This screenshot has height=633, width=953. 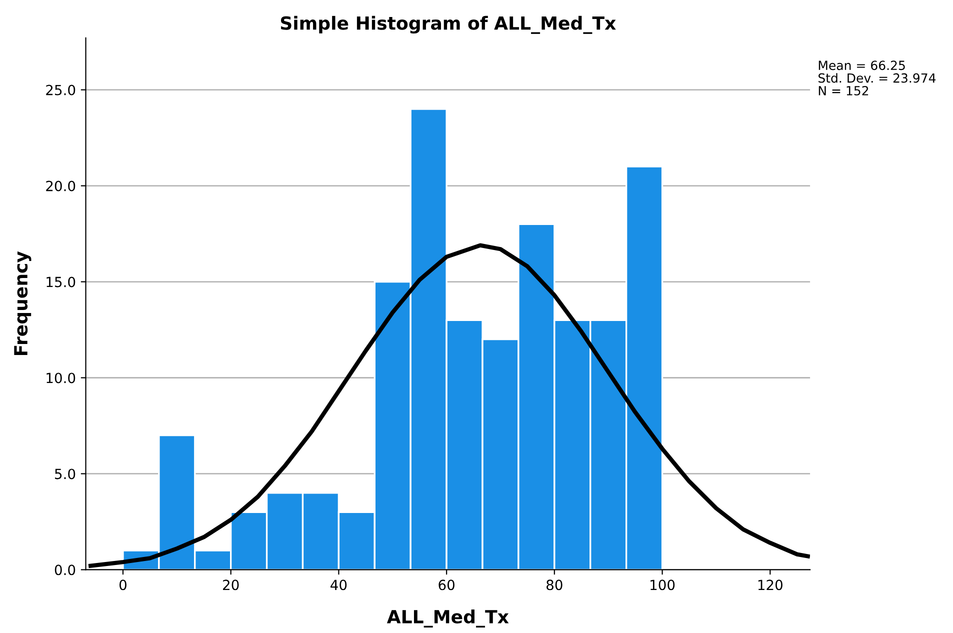 I want to click on chart-title: Simple Histogram of ALL_Med_Tx, so click(x=448, y=25).